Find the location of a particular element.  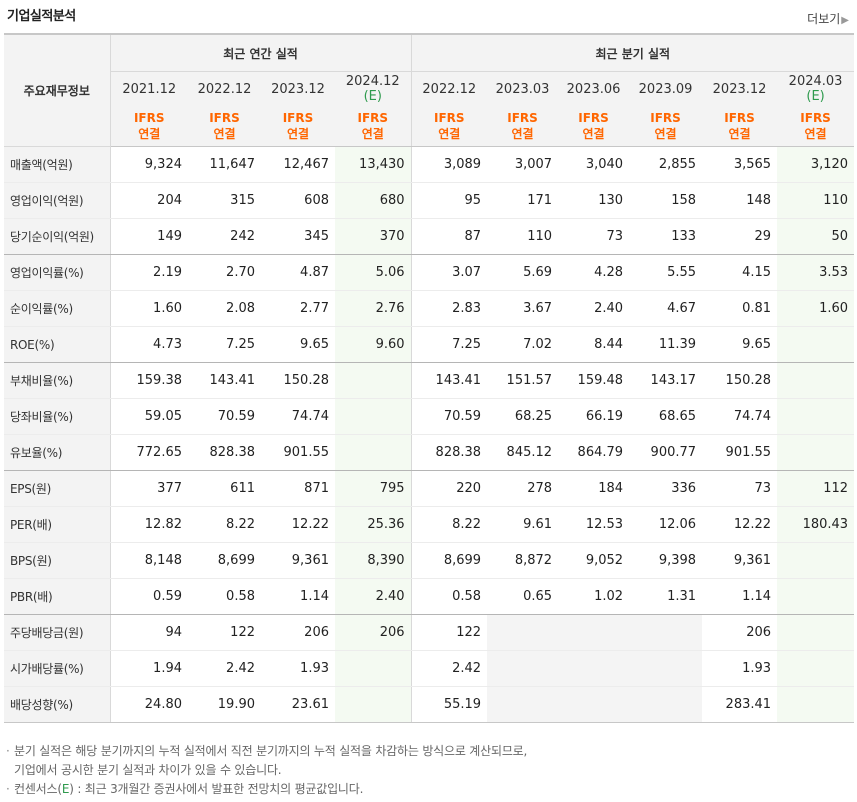

row-label: ROE(%) is located at coordinates (57, 344).